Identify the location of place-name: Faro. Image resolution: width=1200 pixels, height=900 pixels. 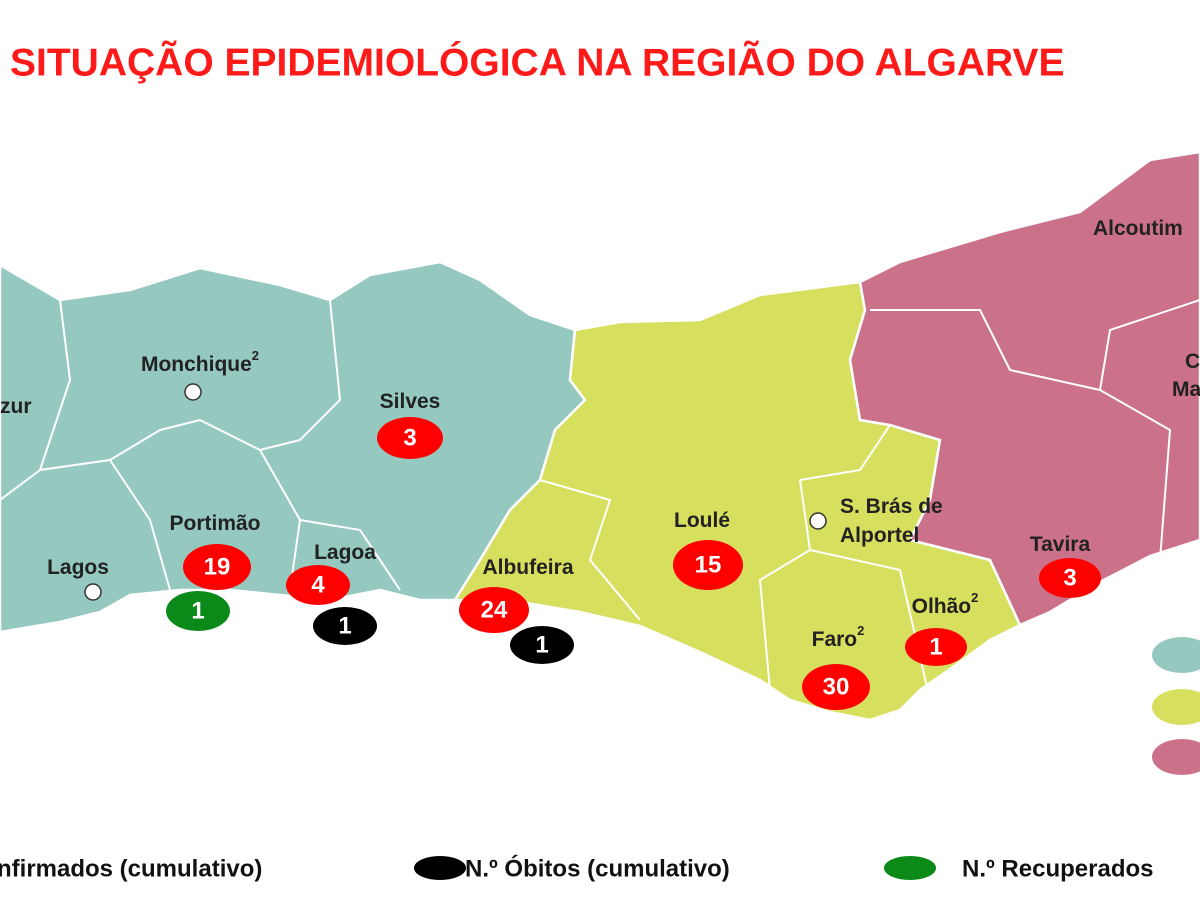
(835, 639).